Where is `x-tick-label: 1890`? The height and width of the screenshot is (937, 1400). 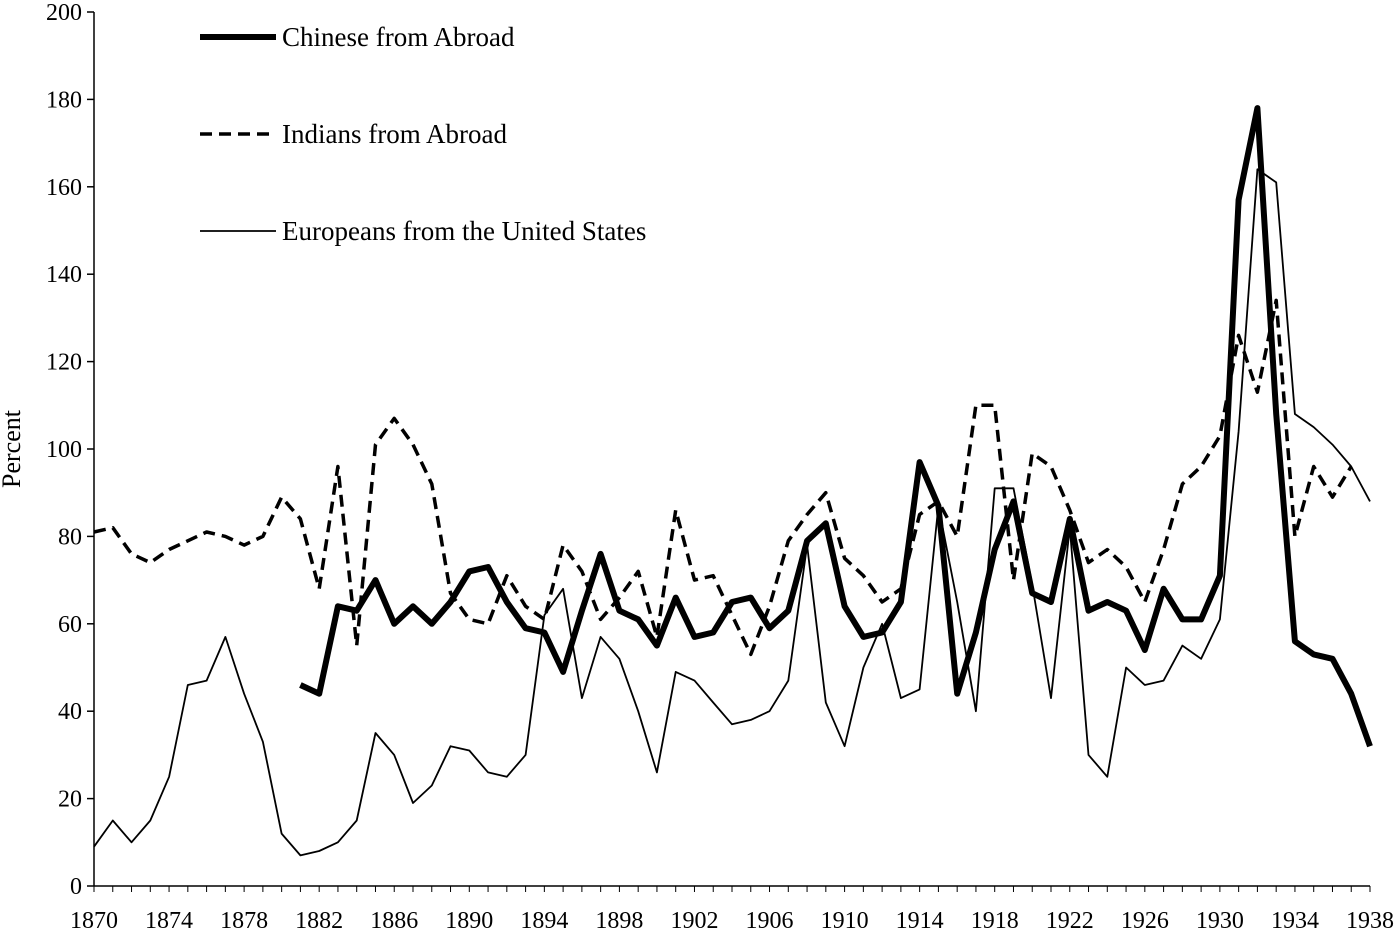
x-tick-label: 1890 is located at coordinates (469, 921).